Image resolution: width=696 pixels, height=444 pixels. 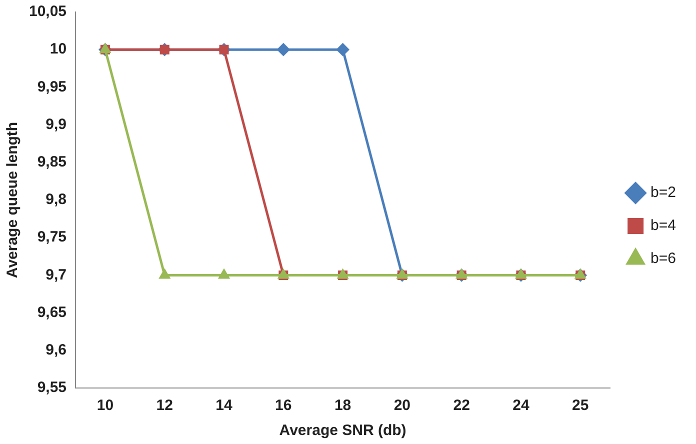 What do you see at coordinates (283, 405) in the screenshot?
I see `x-tick-label: 16` at bounding box center [283, 405].